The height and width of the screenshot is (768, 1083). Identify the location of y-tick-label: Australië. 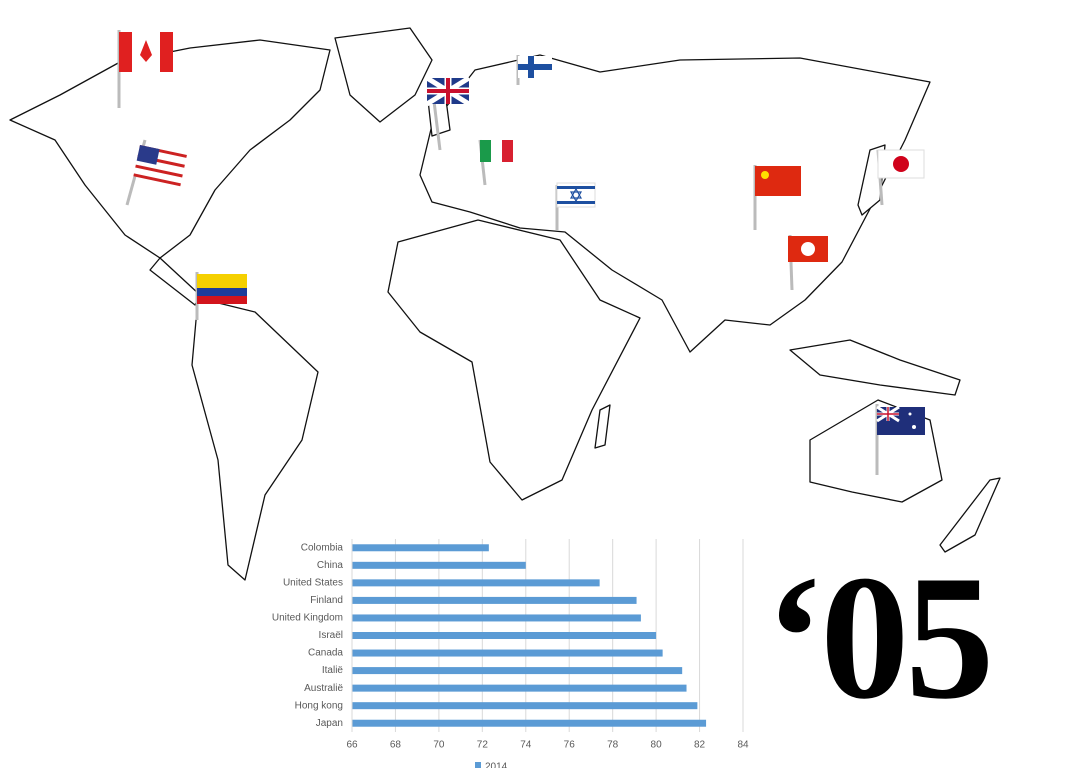
(323, 688).